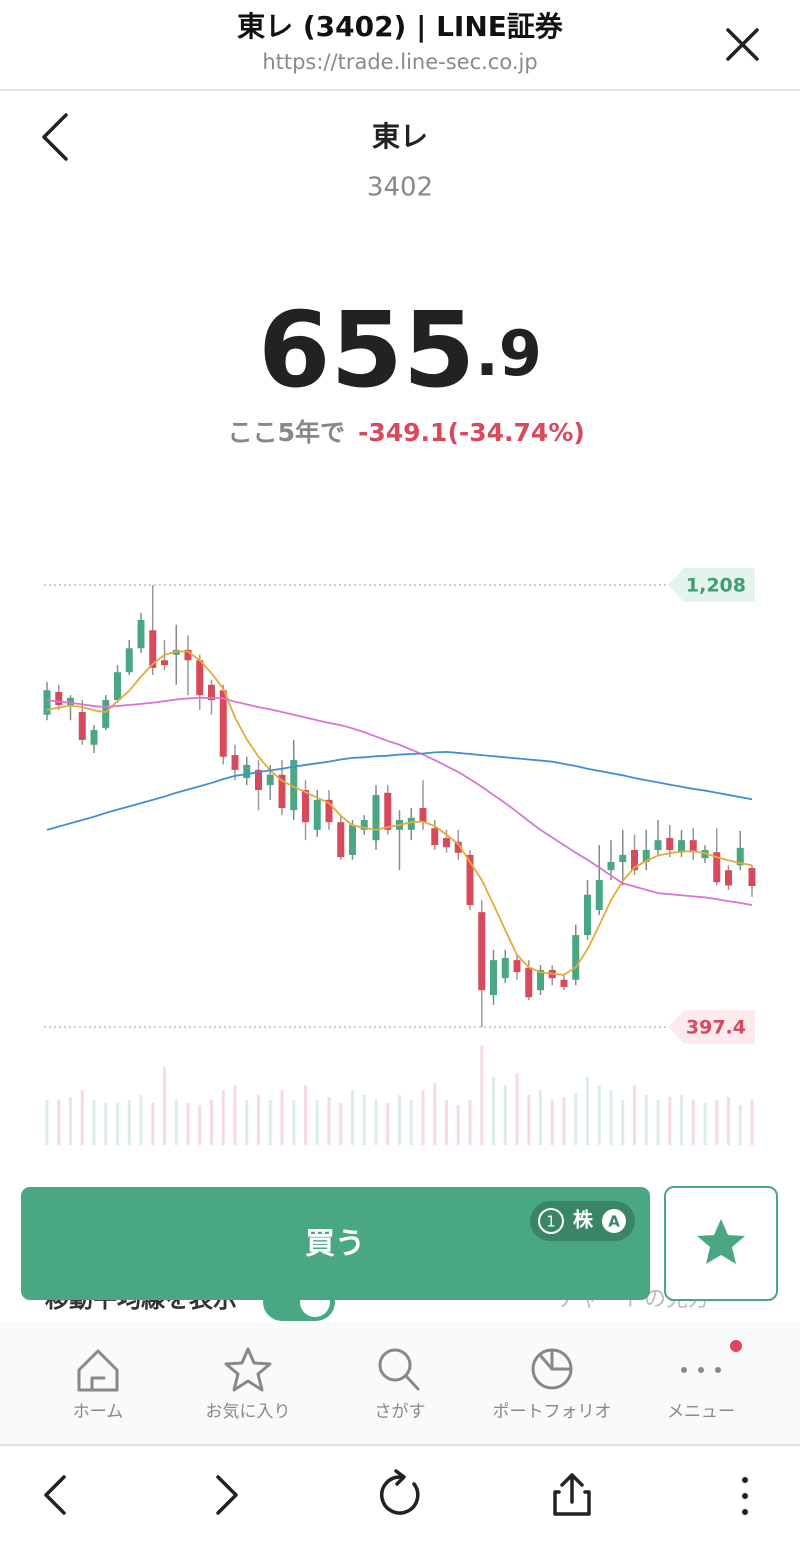 The height and width of the screenshot is (1551, 800). I want to click on price-decimal: .9, so click(508, 353).